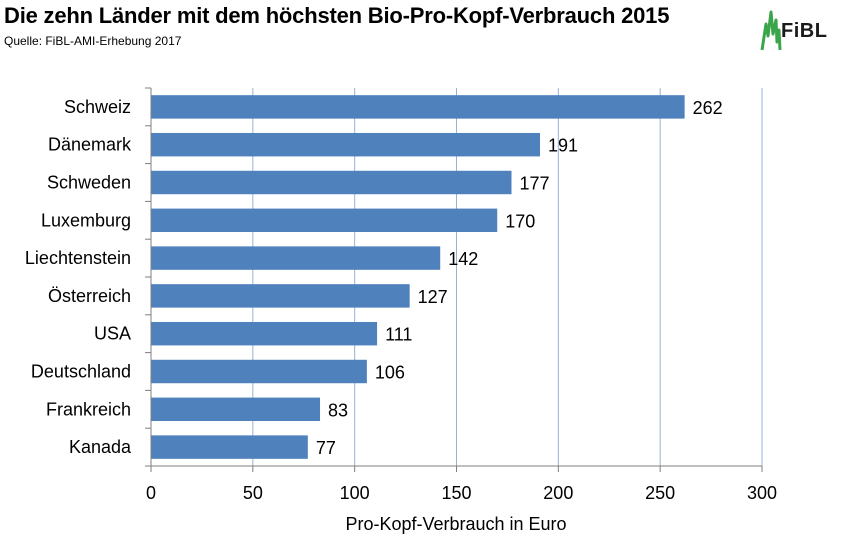 The image size is (850, 539). Describe the element at coordinates (112, 334) in the screenshot. I see `category-label: USA` at that location.